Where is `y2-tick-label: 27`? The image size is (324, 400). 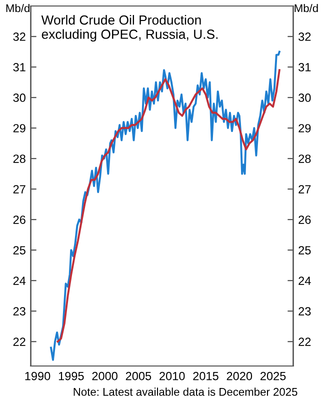
y2-tick-label: 27 is located at coordinates (304, 189).